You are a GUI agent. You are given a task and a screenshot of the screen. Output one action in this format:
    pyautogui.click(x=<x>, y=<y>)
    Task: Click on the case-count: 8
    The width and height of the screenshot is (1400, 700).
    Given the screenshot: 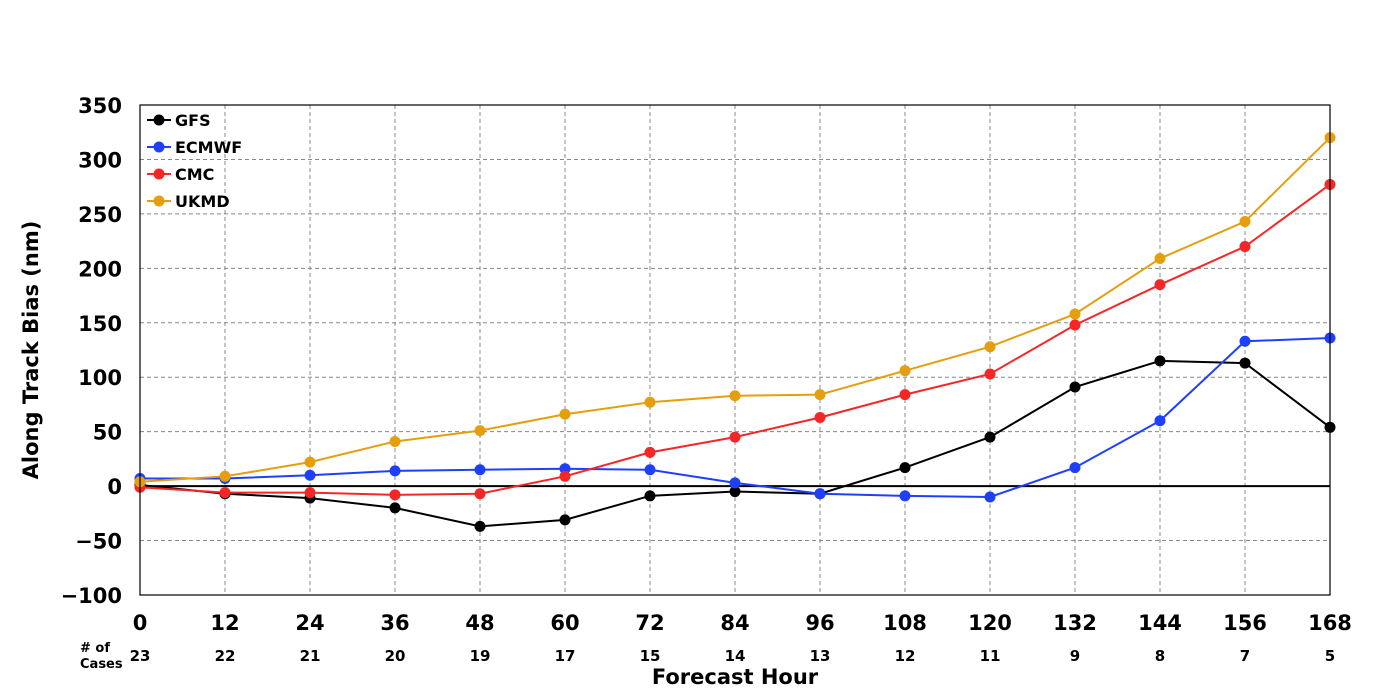 What is the action you would take?
    pyautogui.click(x=1160, y=656)
    